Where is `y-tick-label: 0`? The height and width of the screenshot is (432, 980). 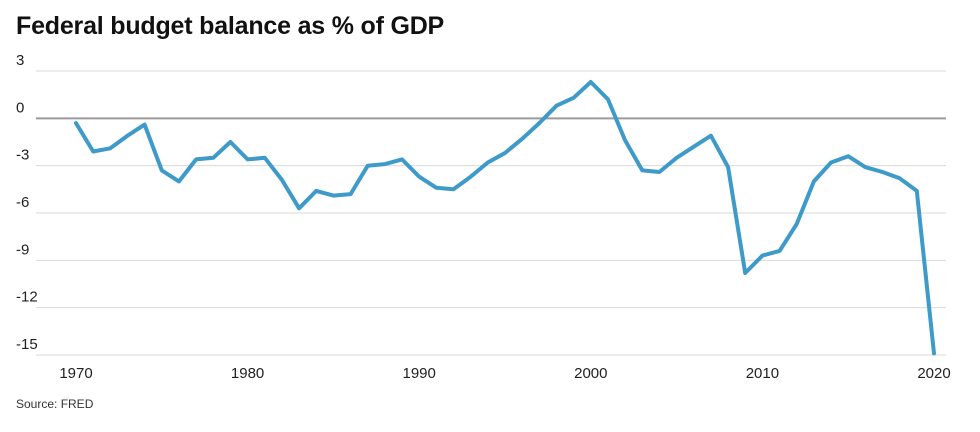
y-tick-label: 0 is located at coordinates (20, 107).